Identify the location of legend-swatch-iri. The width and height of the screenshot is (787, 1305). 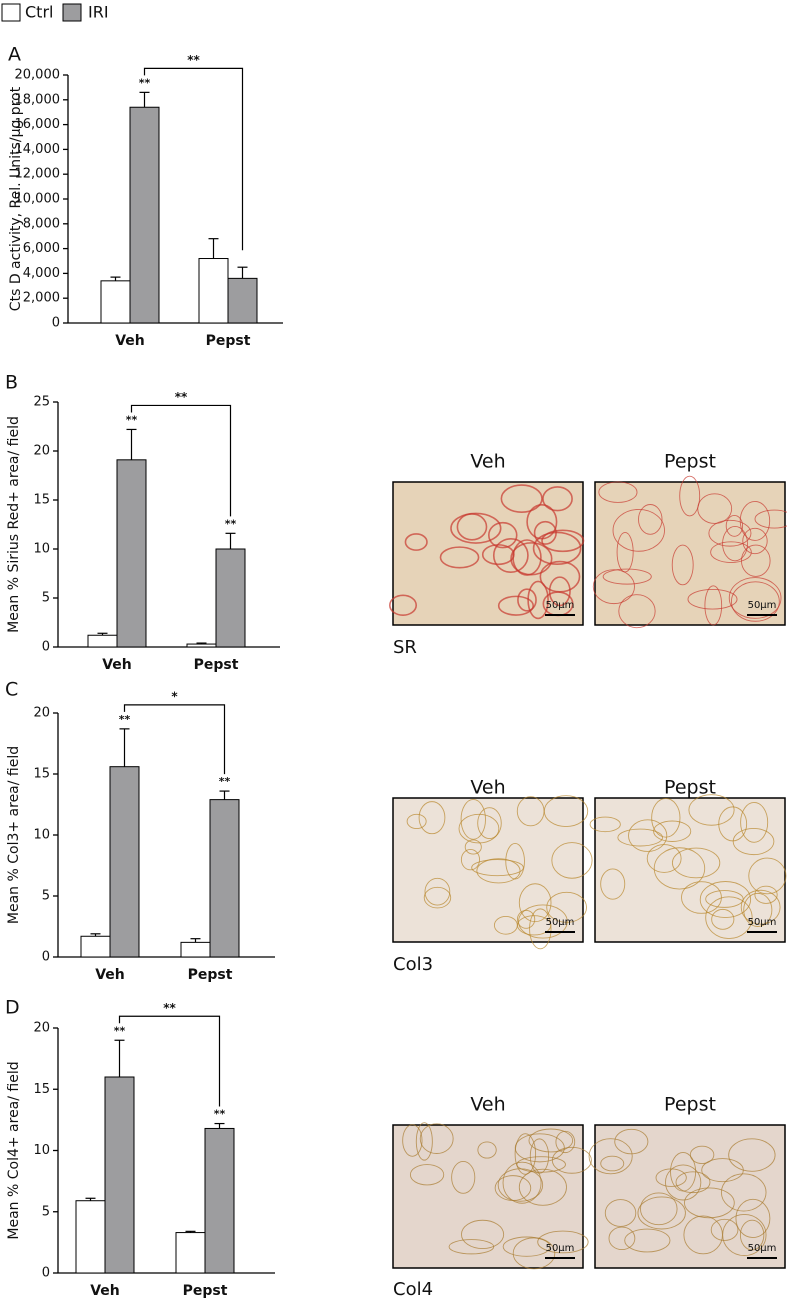
(72, 12).